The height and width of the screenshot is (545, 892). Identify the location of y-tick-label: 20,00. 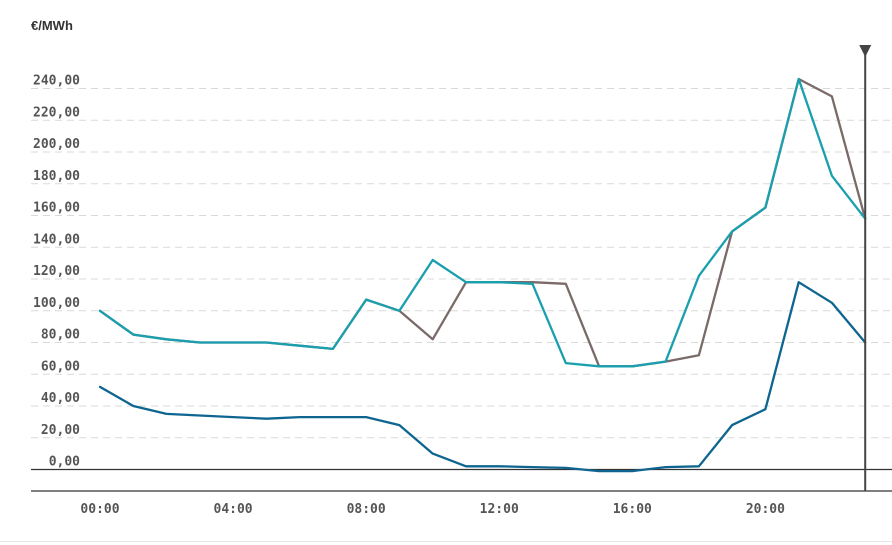
(60, 430).